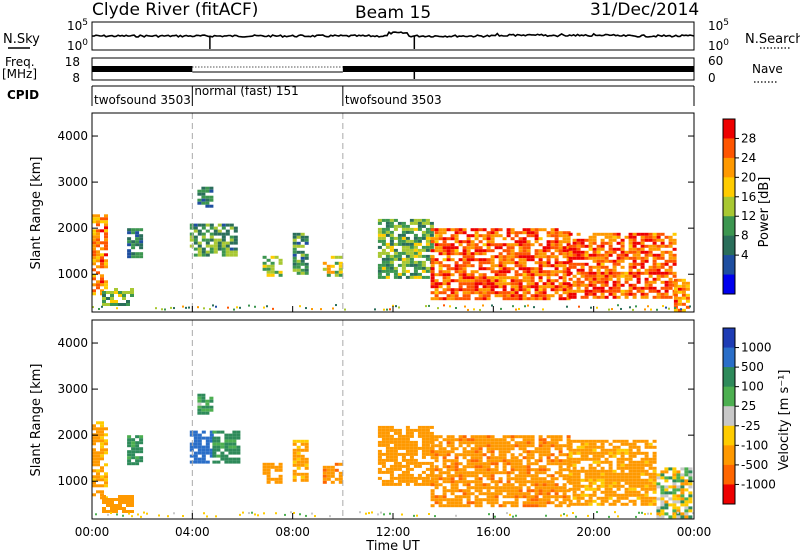 This screenshot has height=554, width=800. Describe the element at coordinates (784, 420) in the screenshot. I see `velocity-colorbar-label: Velocity [m s⁻¹]` at that location.